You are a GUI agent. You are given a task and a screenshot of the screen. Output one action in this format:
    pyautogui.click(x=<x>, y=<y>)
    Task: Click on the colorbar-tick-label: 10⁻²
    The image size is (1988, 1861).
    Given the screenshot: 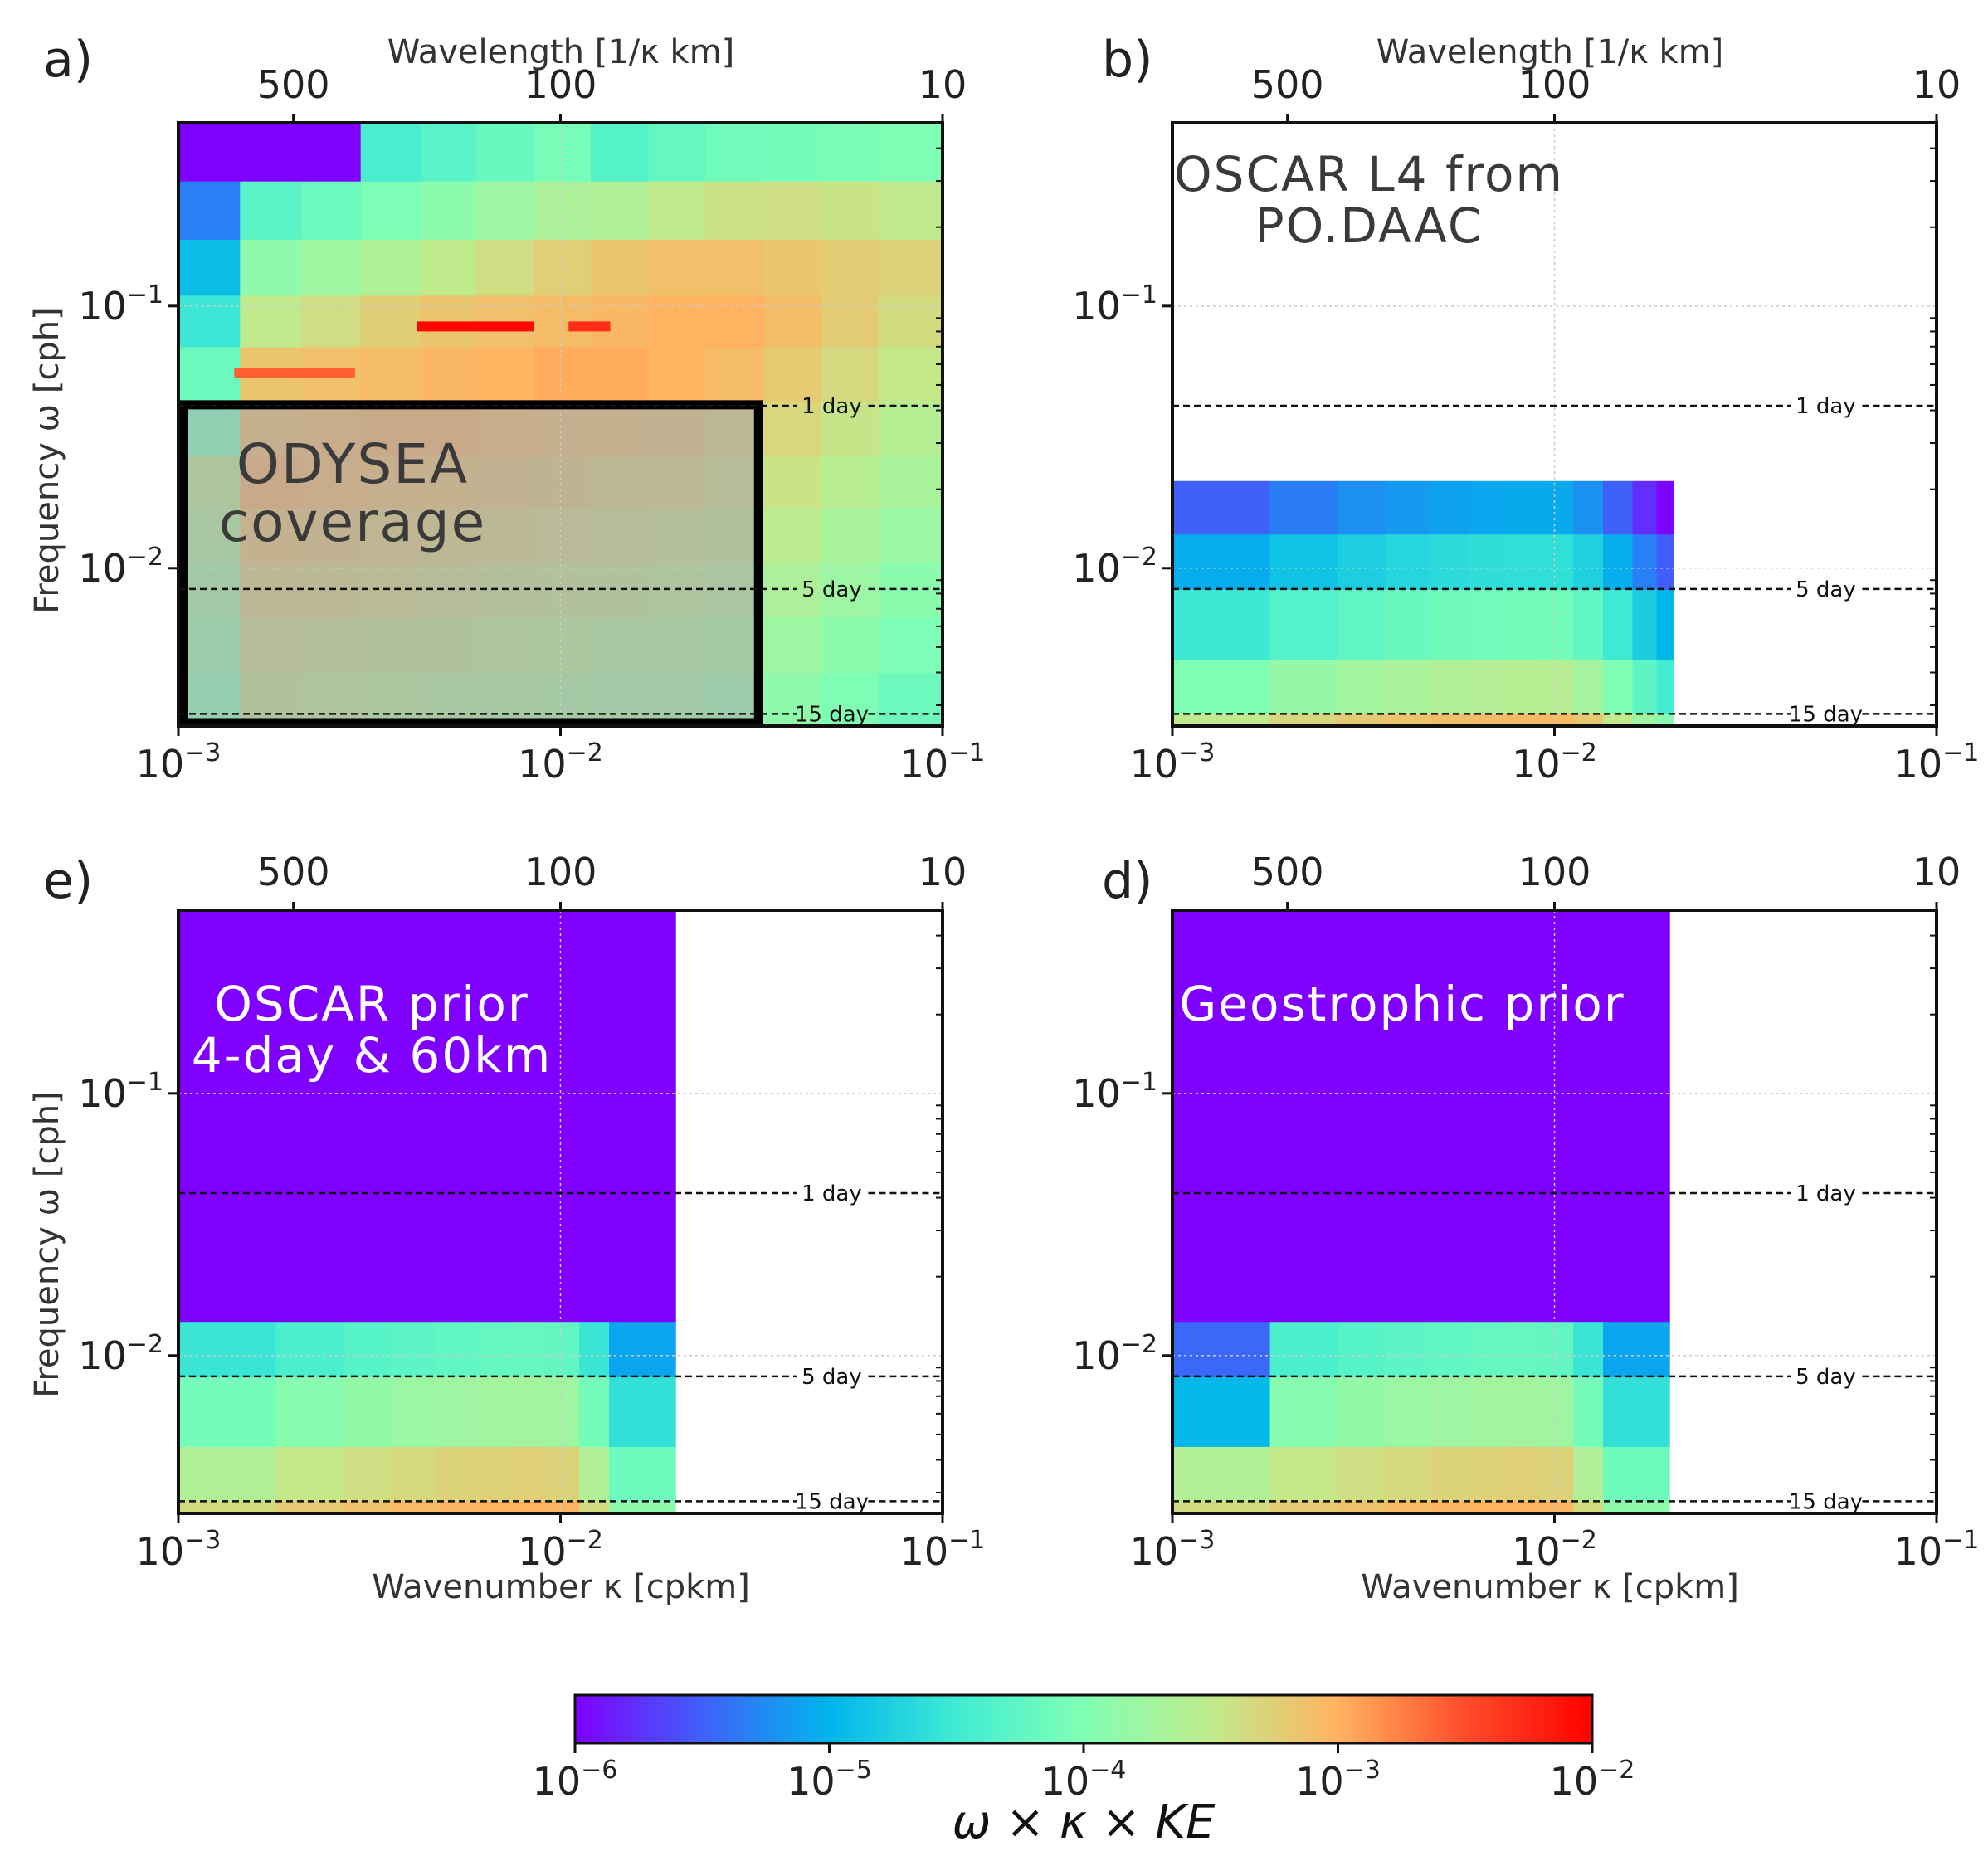 What is the action you would take?
    pyautogui.click(x=1592, y=1780)
    